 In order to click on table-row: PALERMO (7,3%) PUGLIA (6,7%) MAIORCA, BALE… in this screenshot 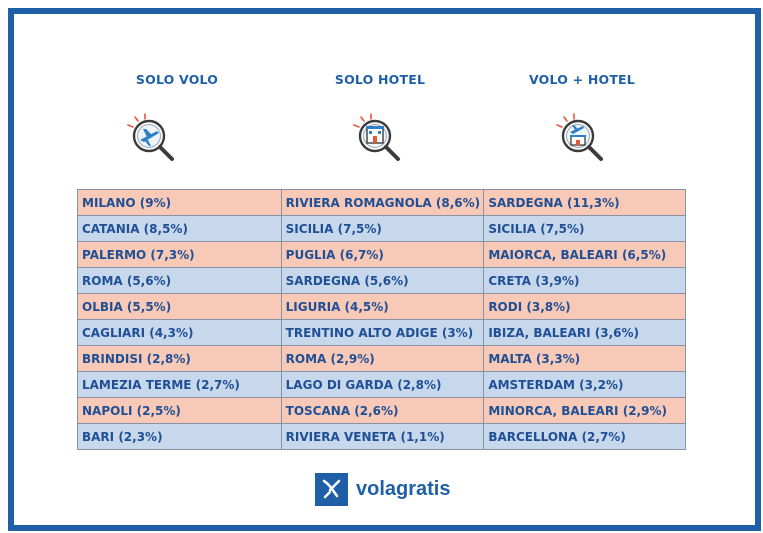, I will do `click(381, 254)`.